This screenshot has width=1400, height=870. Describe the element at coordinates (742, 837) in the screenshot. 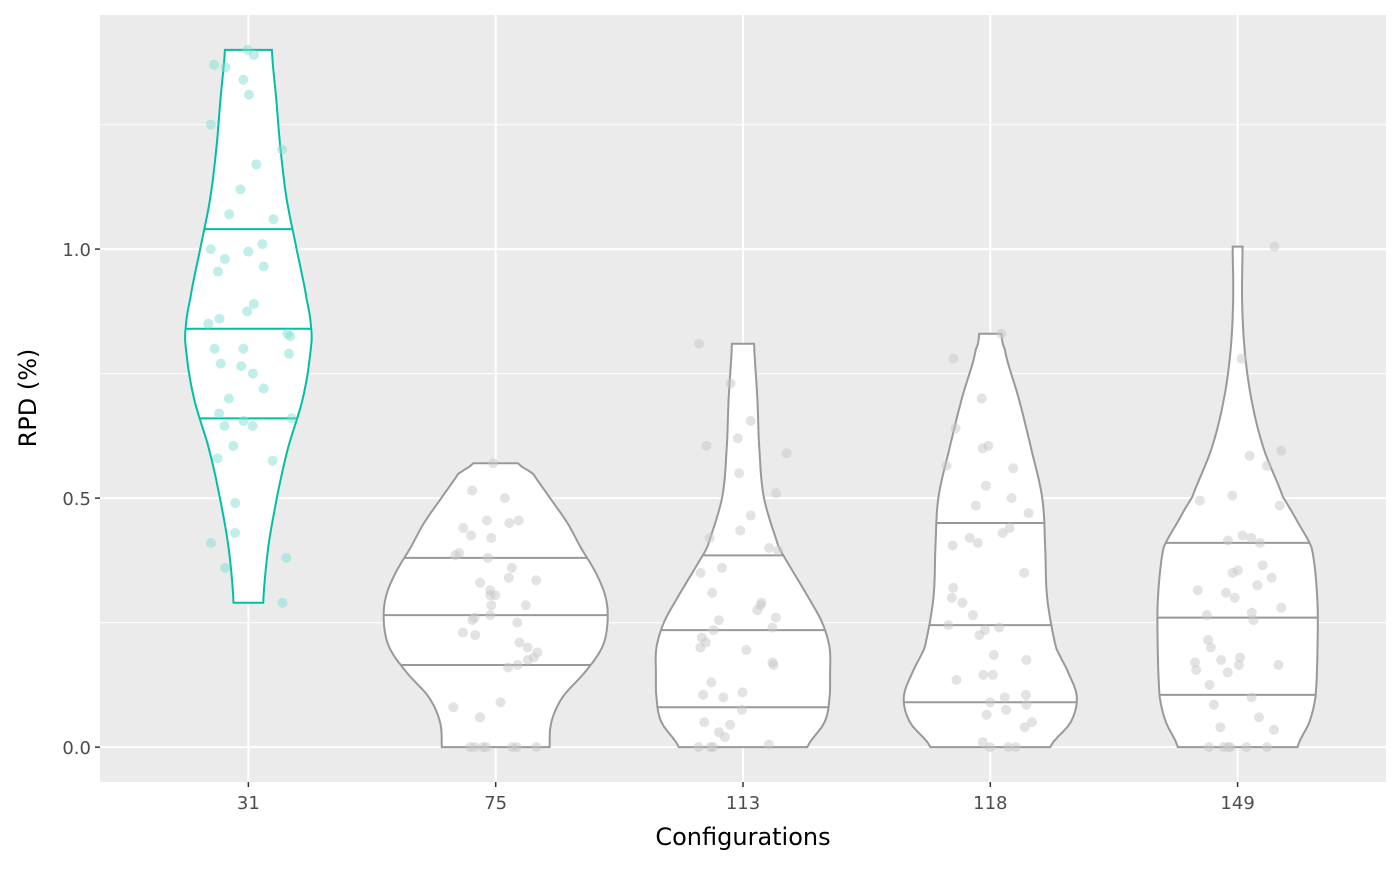

I see `x-axis-title: Configurations` at that location.